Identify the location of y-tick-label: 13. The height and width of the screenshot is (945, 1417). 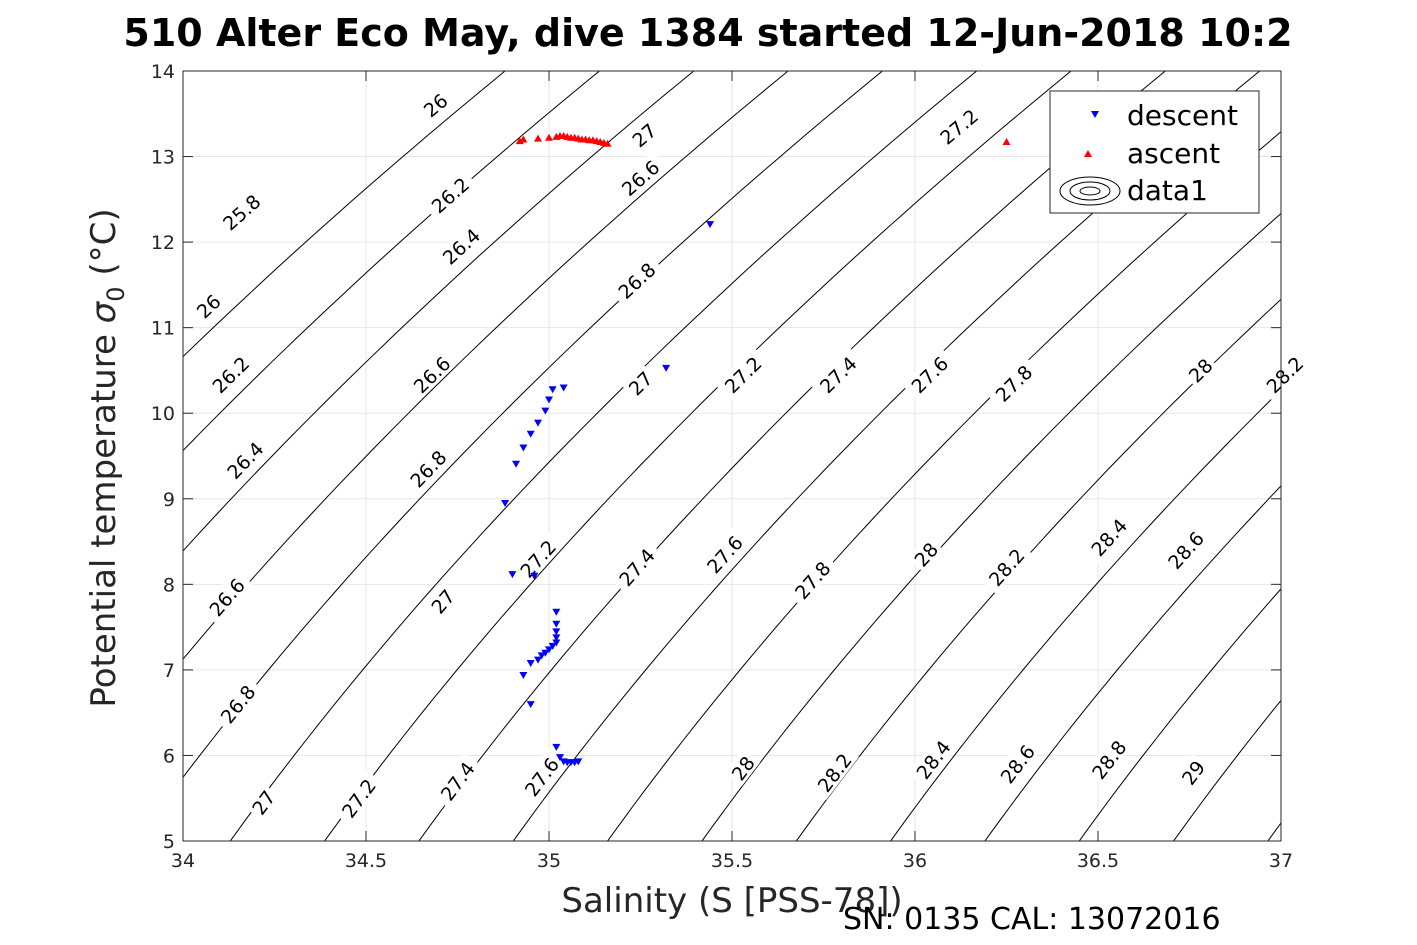
(163, 158).